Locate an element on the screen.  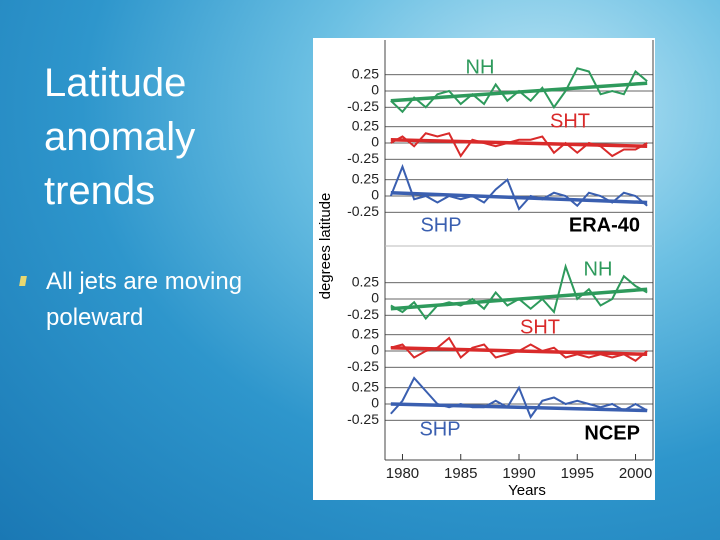
bullet: All jets are moving poleward is located at coordinates (171, 300).